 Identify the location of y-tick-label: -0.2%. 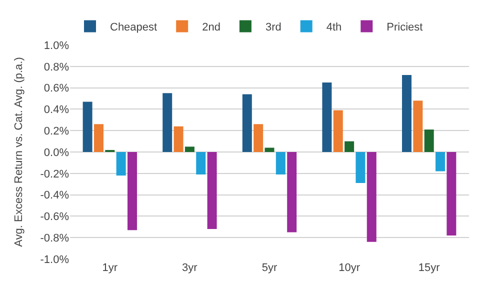
(55, 174).